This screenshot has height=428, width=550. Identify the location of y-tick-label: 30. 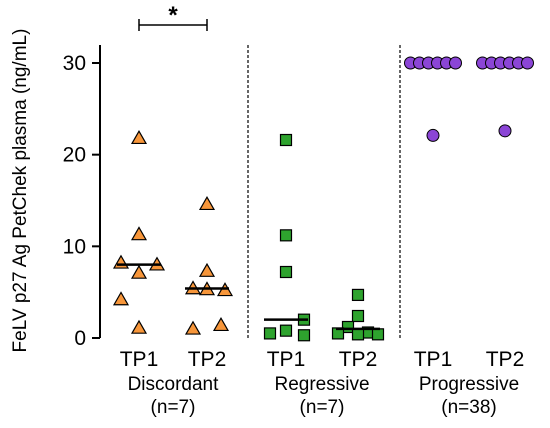
(74, 63).